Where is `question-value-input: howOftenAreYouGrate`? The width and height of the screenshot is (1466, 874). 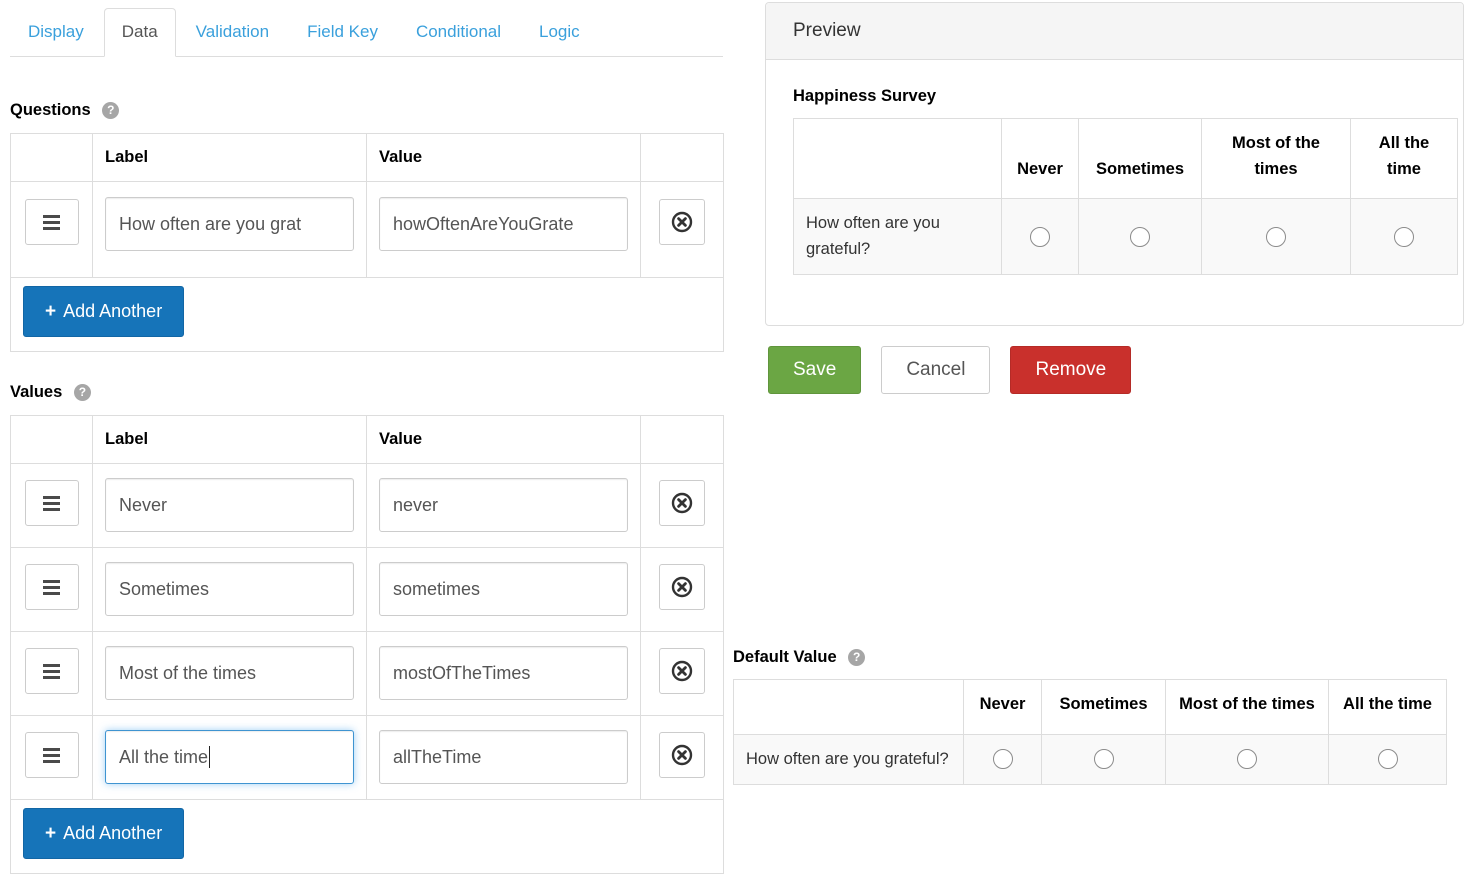
question-value-input: howOftenAreYouGrate is located at coordinates (503, 224).